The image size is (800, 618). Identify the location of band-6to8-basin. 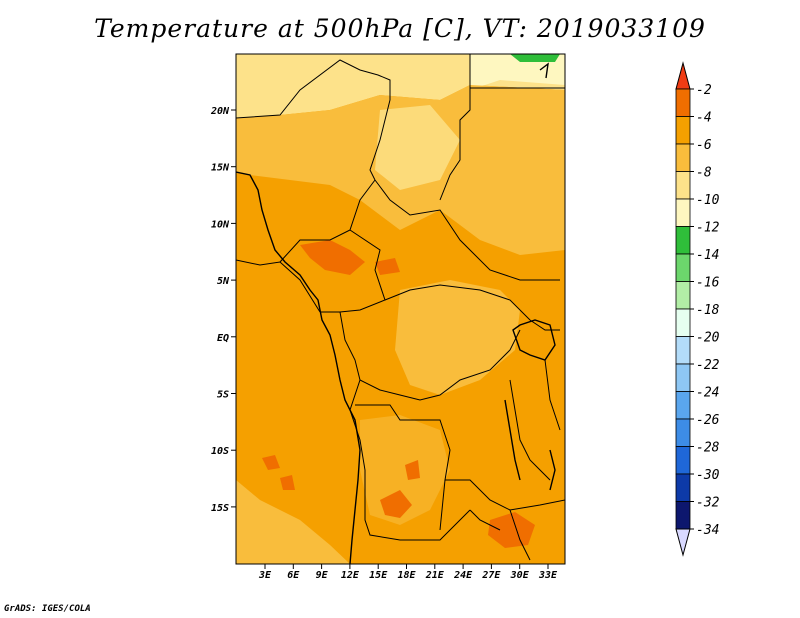
(457, 337).